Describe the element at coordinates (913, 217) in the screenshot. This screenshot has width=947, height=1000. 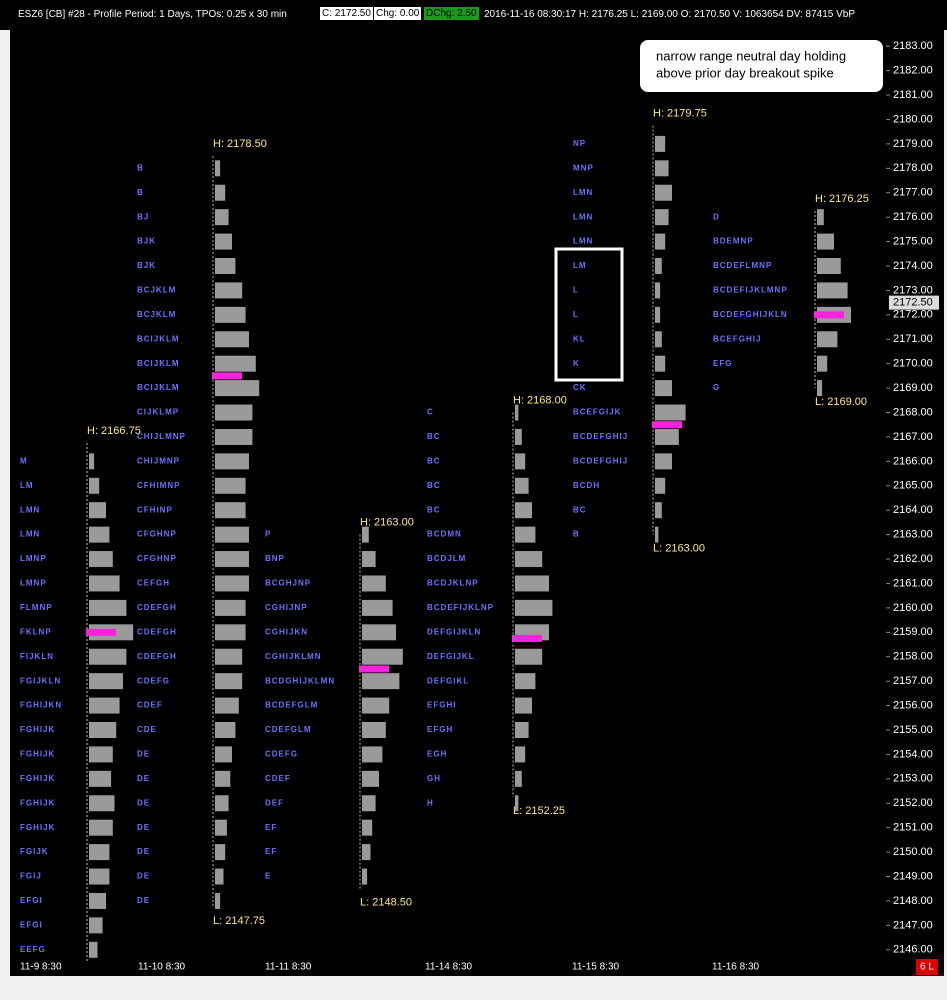
I see `y-tick-label: 2176.00` at that location.